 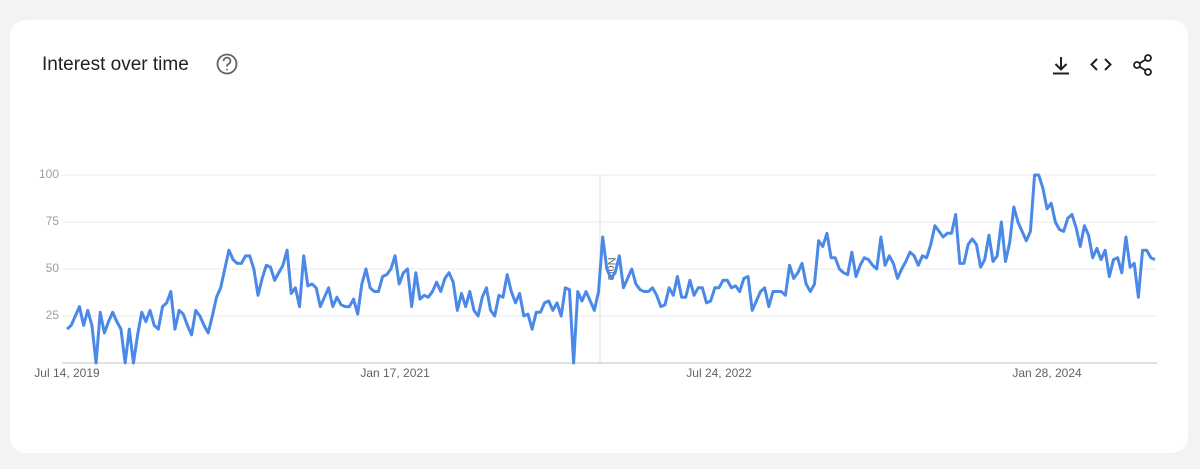 I want to click on help-icon, so click(x=227, y=64).